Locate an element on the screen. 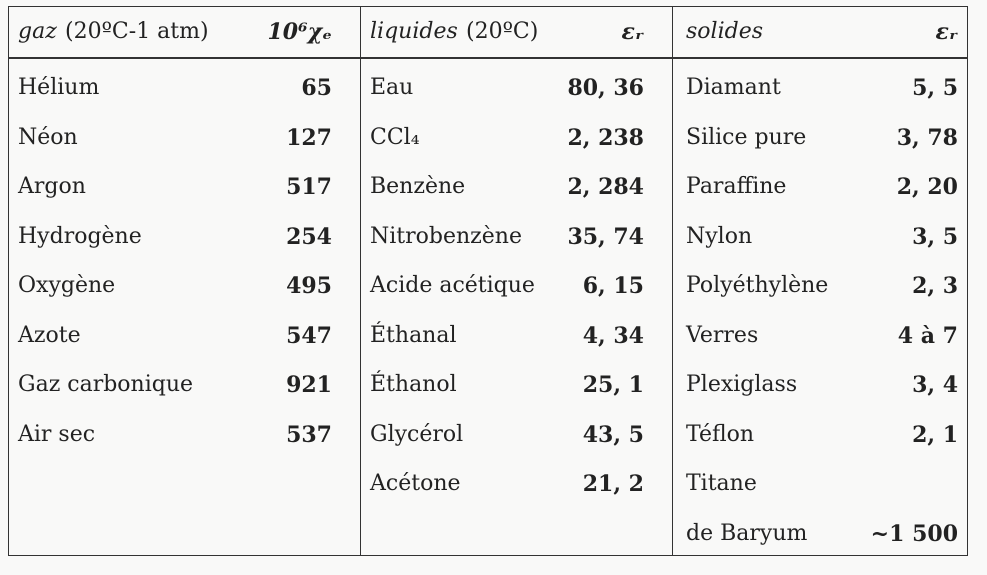  row-name: Nitrobenzène is located at coordinates (446, 236).